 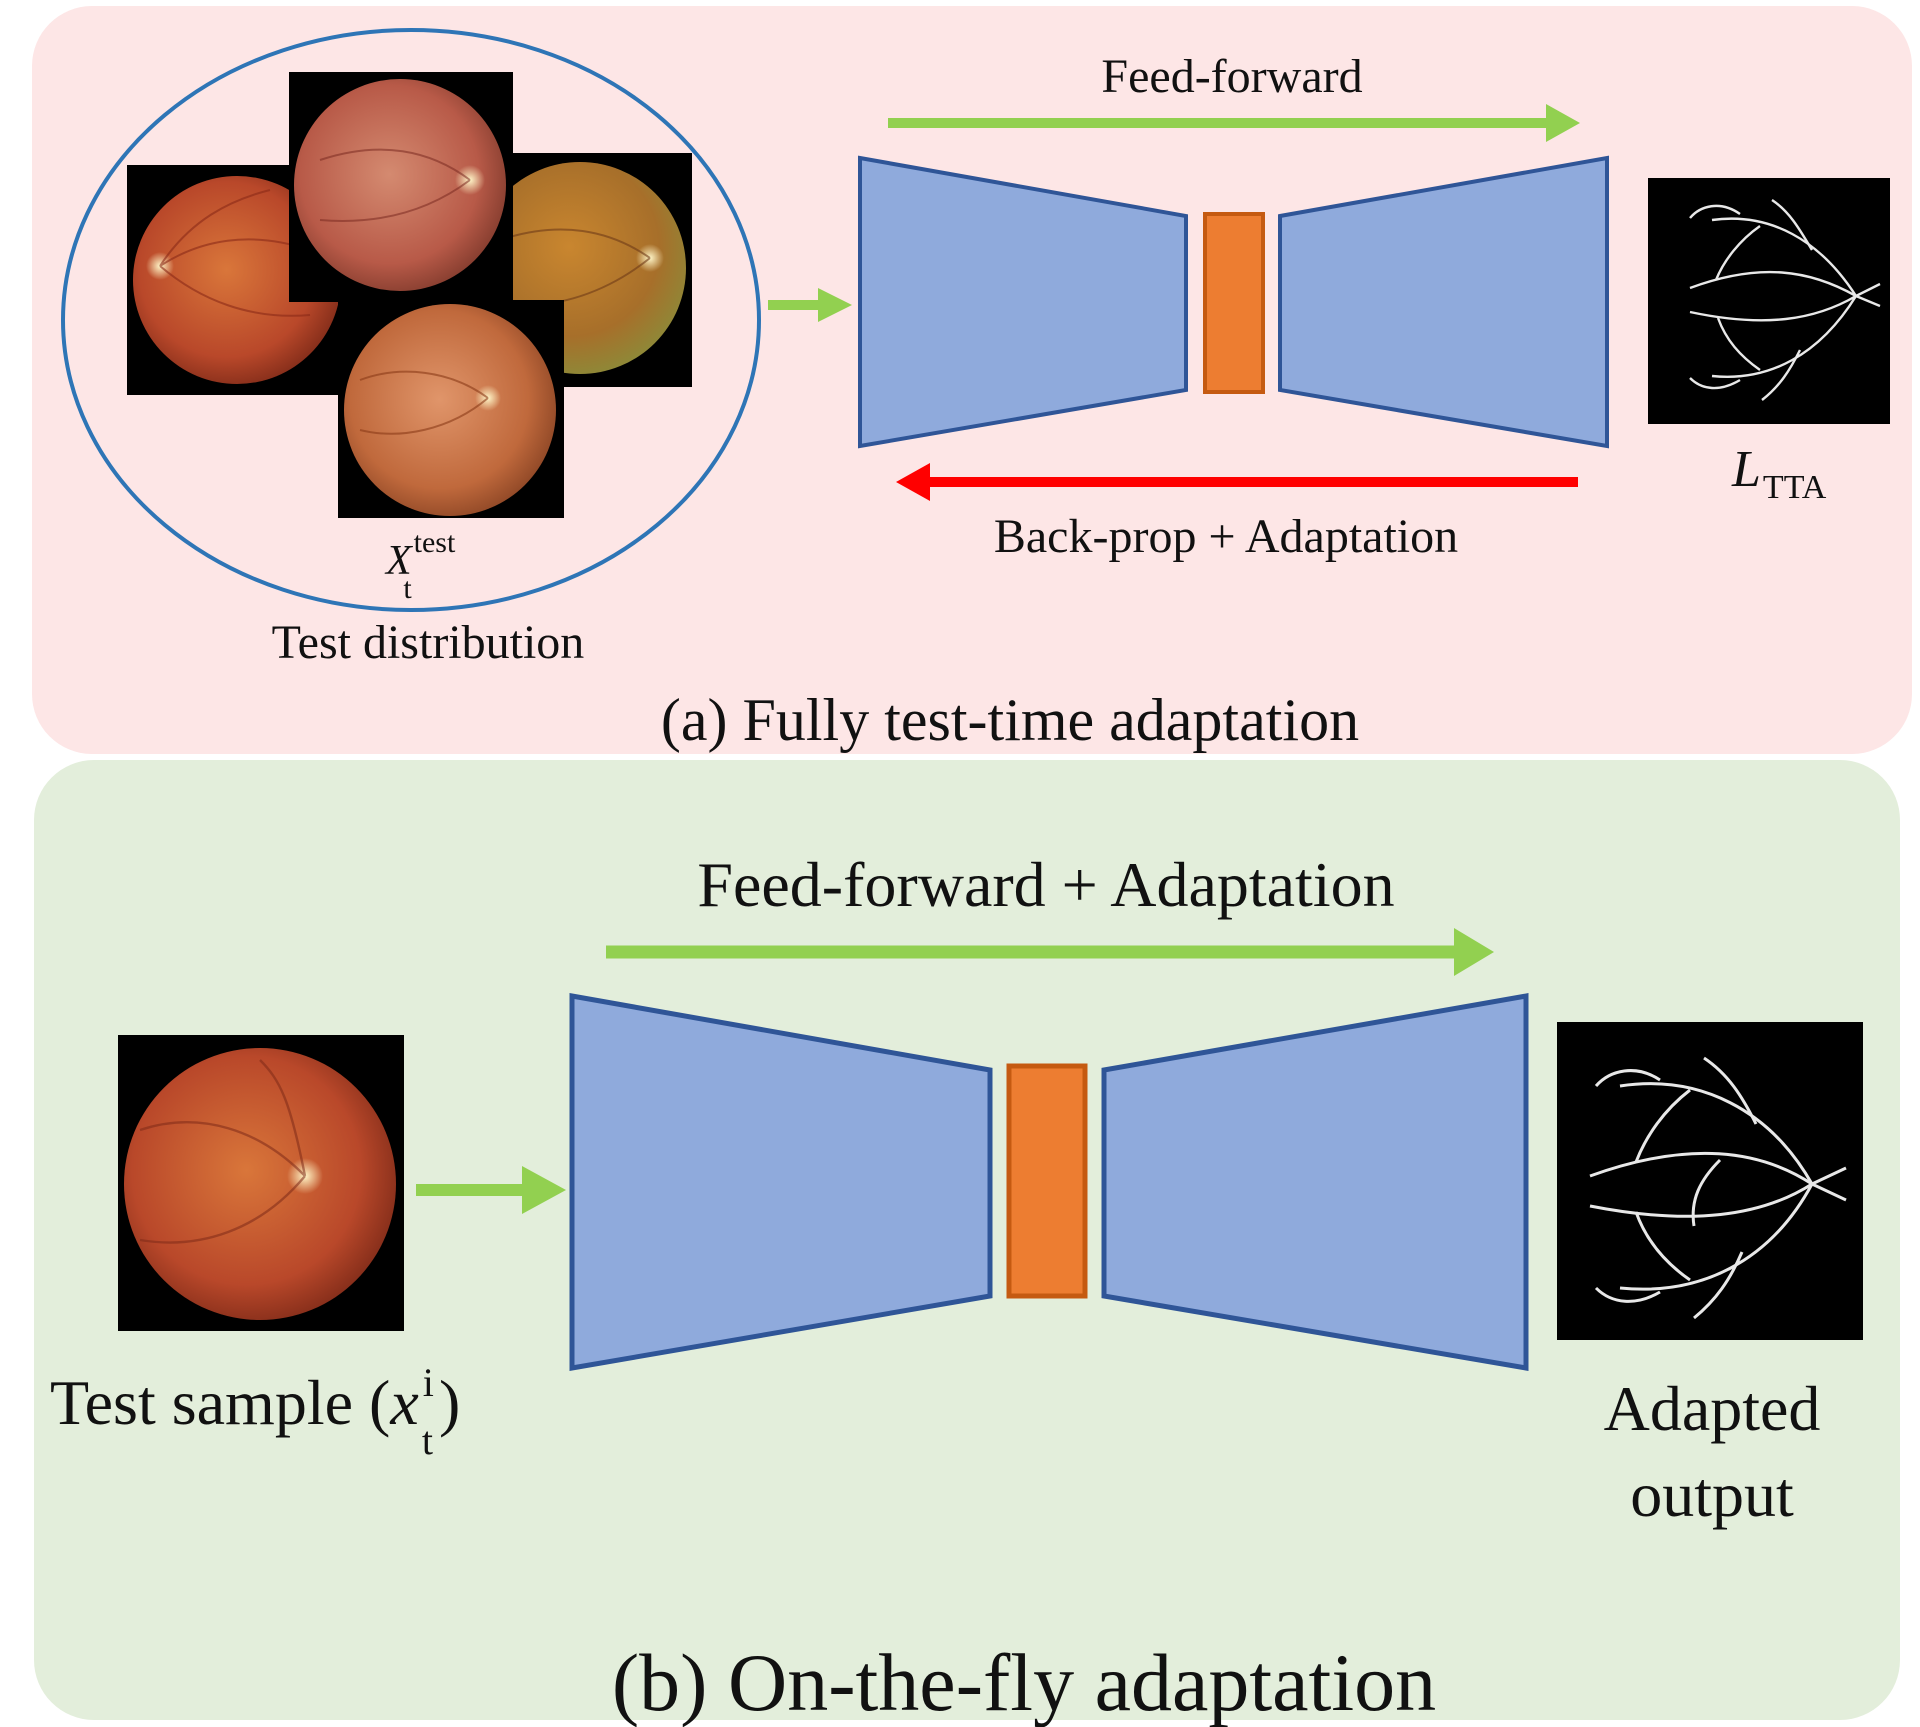 What do you see at coordinates (1779, 473) in the screenshot?
I see `loss-symbol: LTTA` at bounding box center [1779, 473].